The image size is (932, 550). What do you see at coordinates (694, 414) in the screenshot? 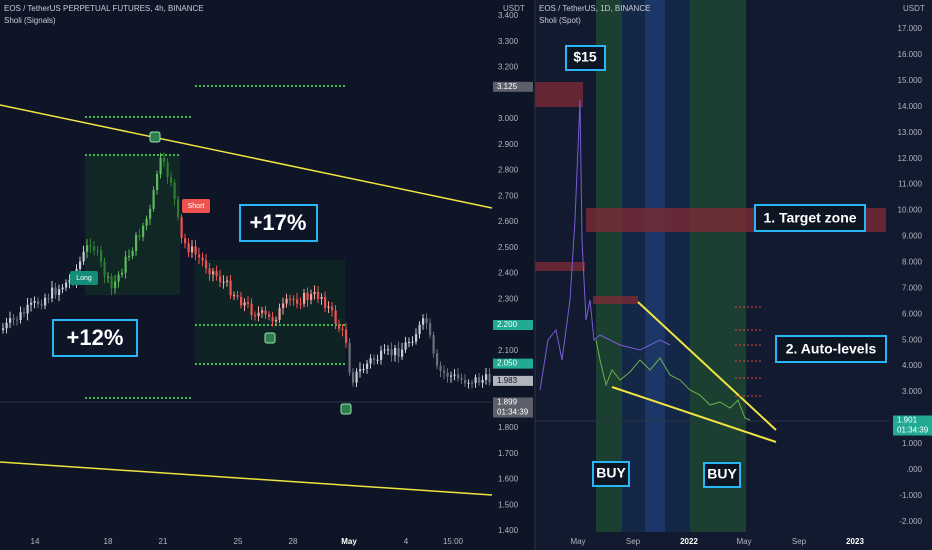
I see `wedge-line` at bounding box center [694, 414].